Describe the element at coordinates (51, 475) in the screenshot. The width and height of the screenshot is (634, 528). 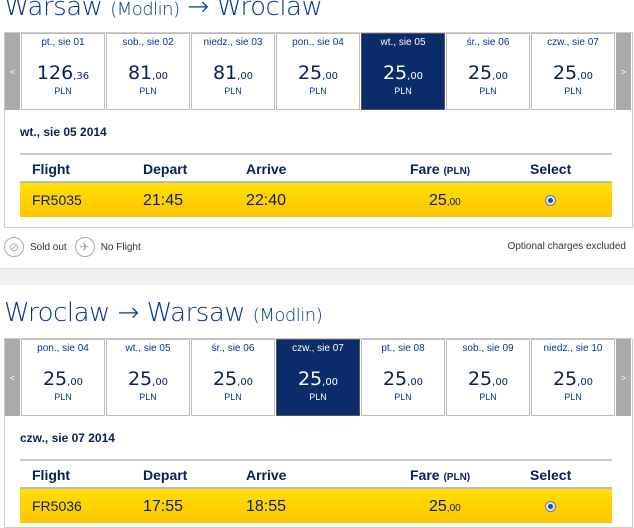
I see `col-flight: Flight` at that location.